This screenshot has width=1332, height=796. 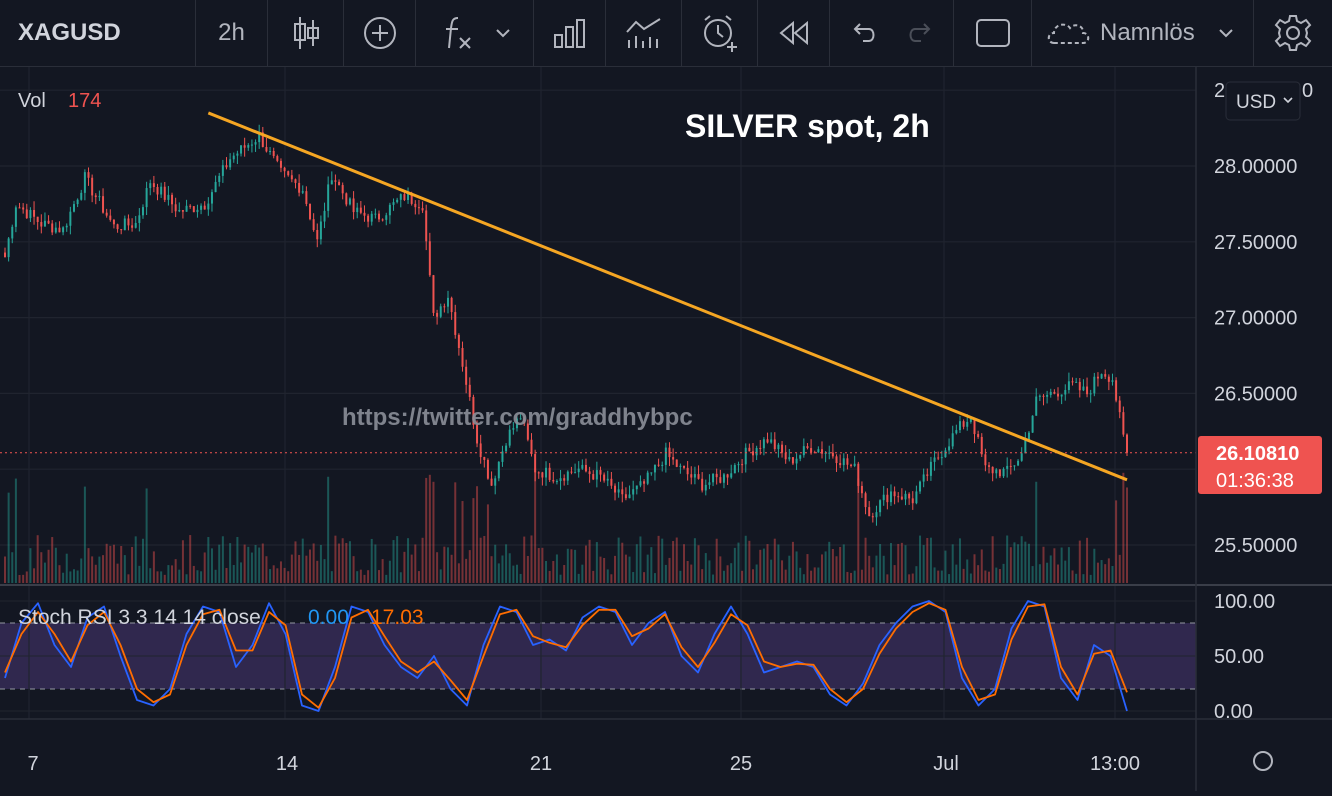 I want to click on undo-icon, so click(x=864, y=33).